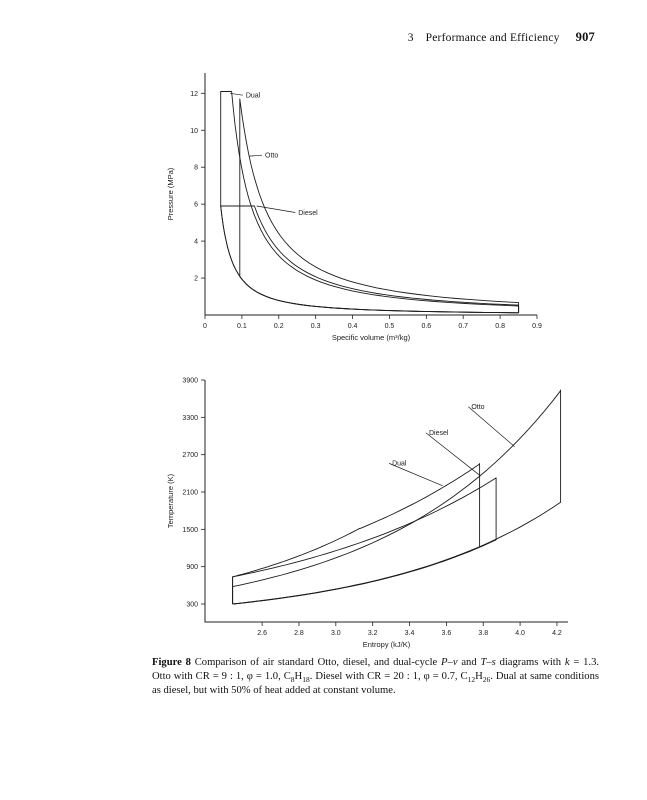  What do you see at coordinates (336, 633) in the screenshot?
I see `ts-x-tick-label: 3.0` at bounding box center [336, 633].